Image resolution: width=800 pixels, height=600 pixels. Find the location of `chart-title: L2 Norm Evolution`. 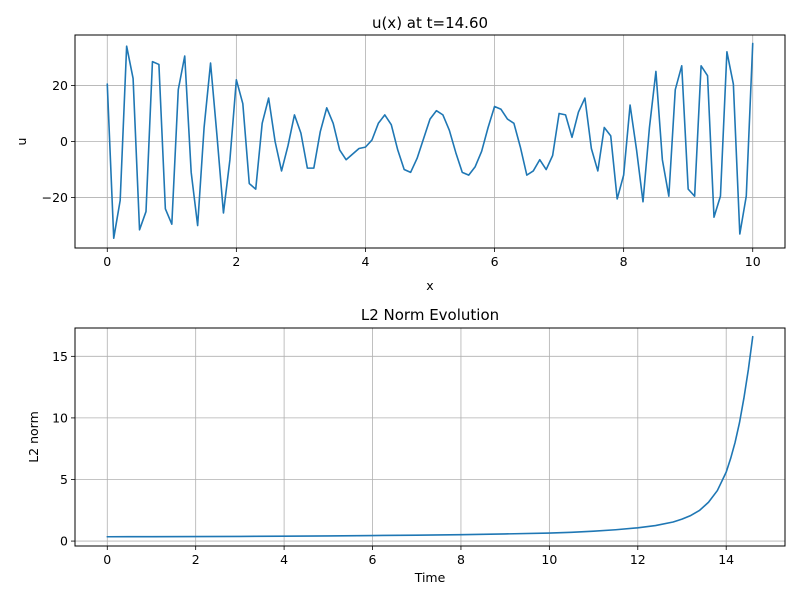

chart-title: L2 Norm Evolution is located at coordinates (430, 315).